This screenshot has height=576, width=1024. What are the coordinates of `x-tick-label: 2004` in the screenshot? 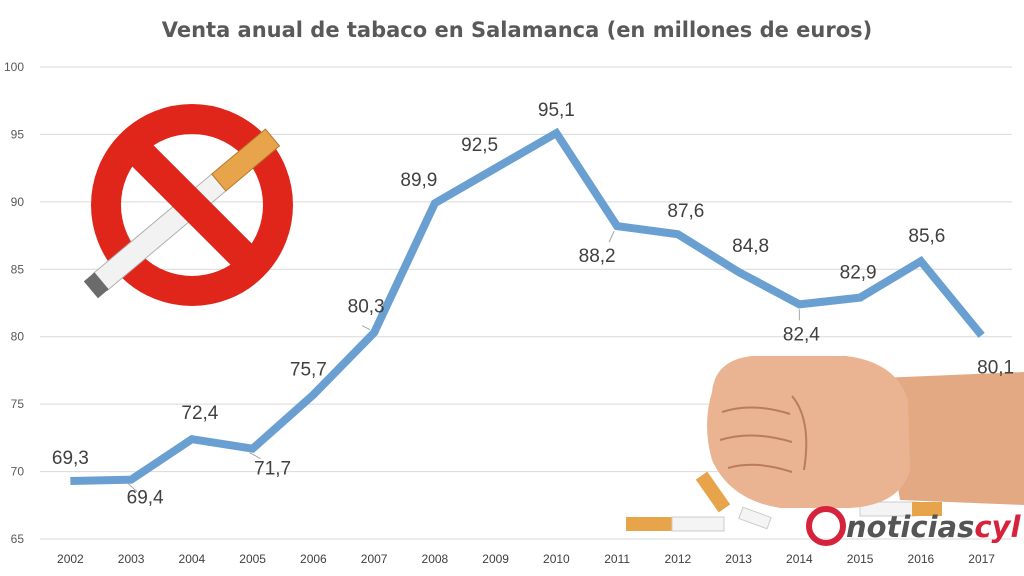 It's located at (192, 559).